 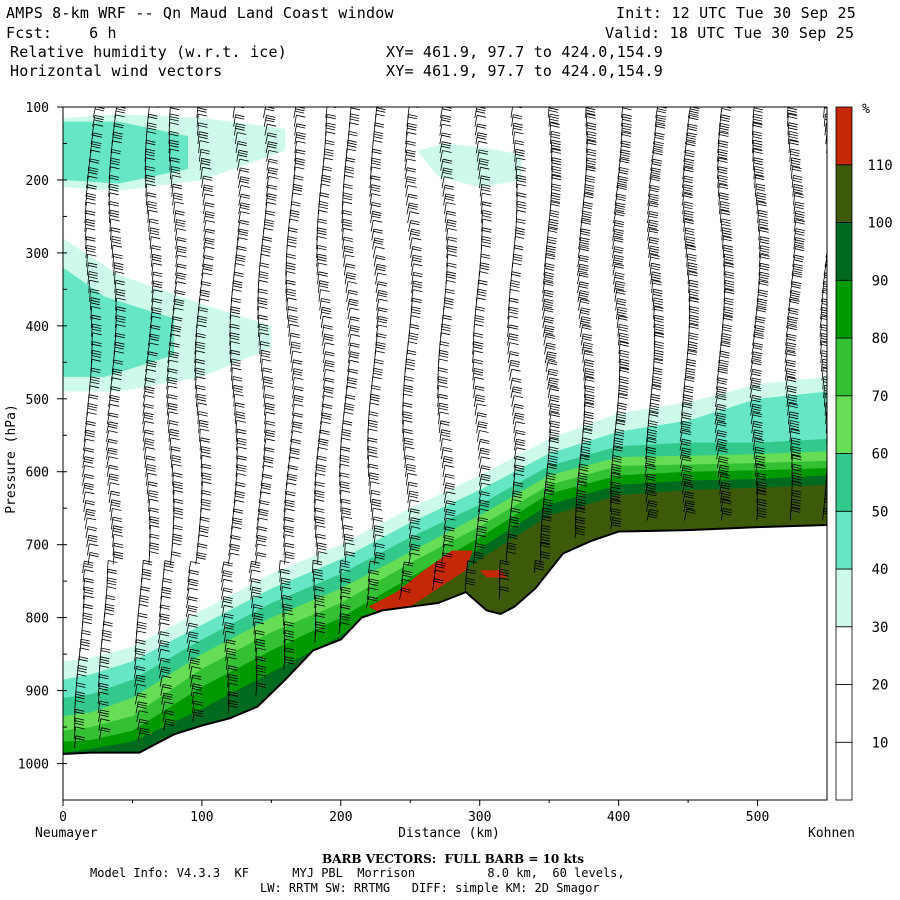 I want to click on y-tick-label: 400, so click(x=37, y=327).